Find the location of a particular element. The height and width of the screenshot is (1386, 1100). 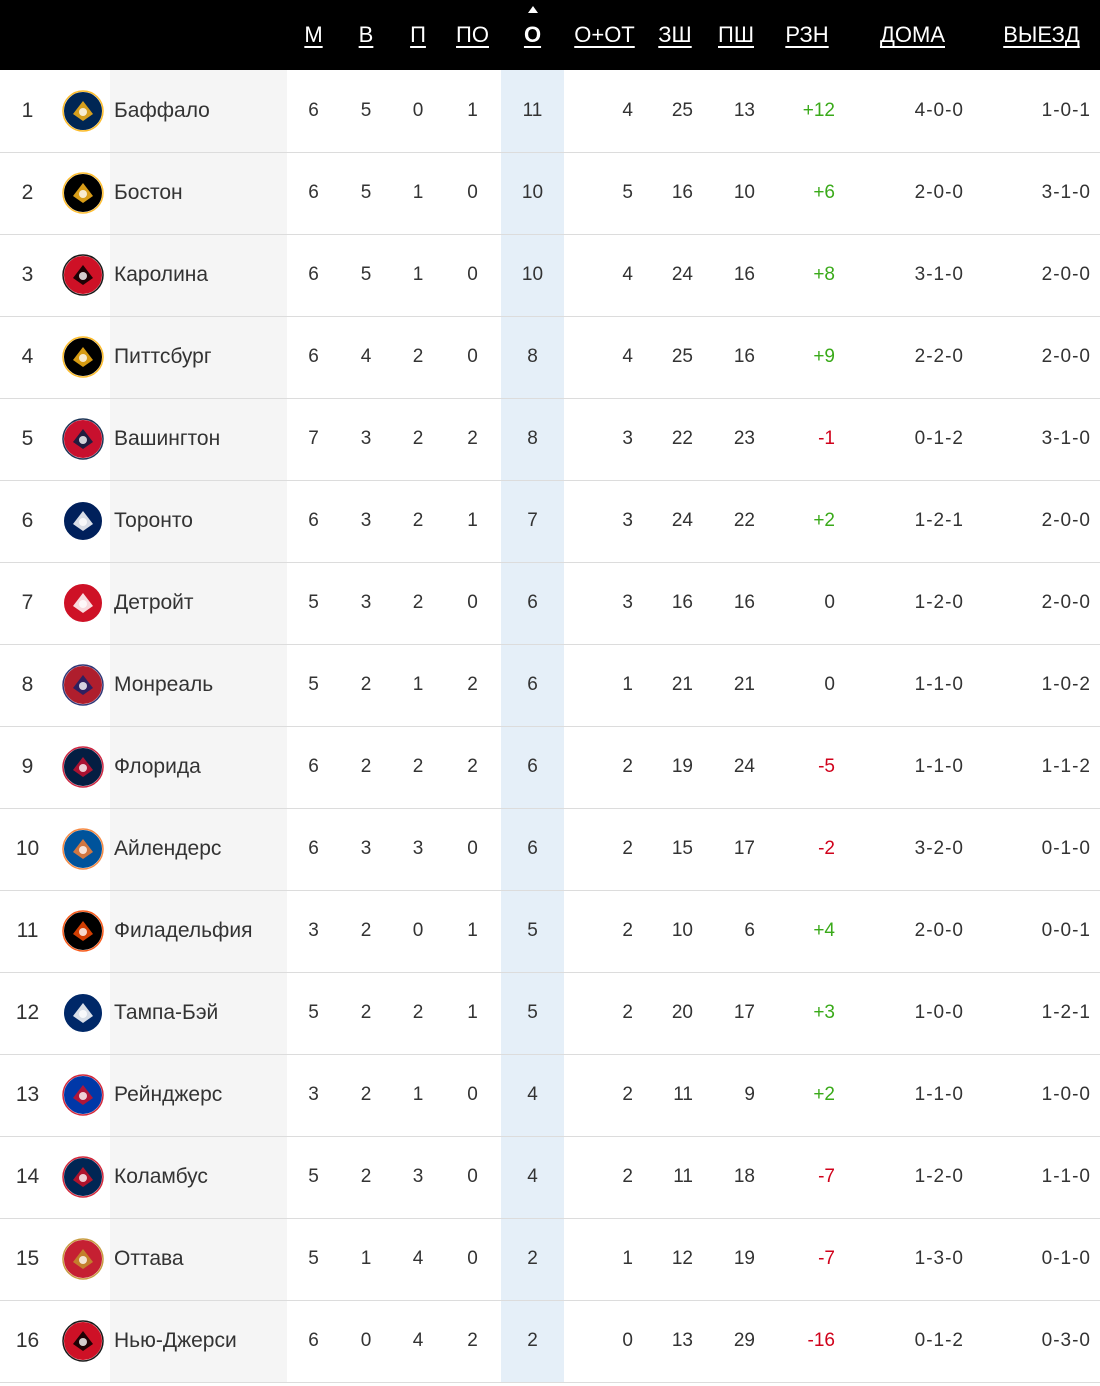

team-name: Каролина is located at coordinates (198, 275).